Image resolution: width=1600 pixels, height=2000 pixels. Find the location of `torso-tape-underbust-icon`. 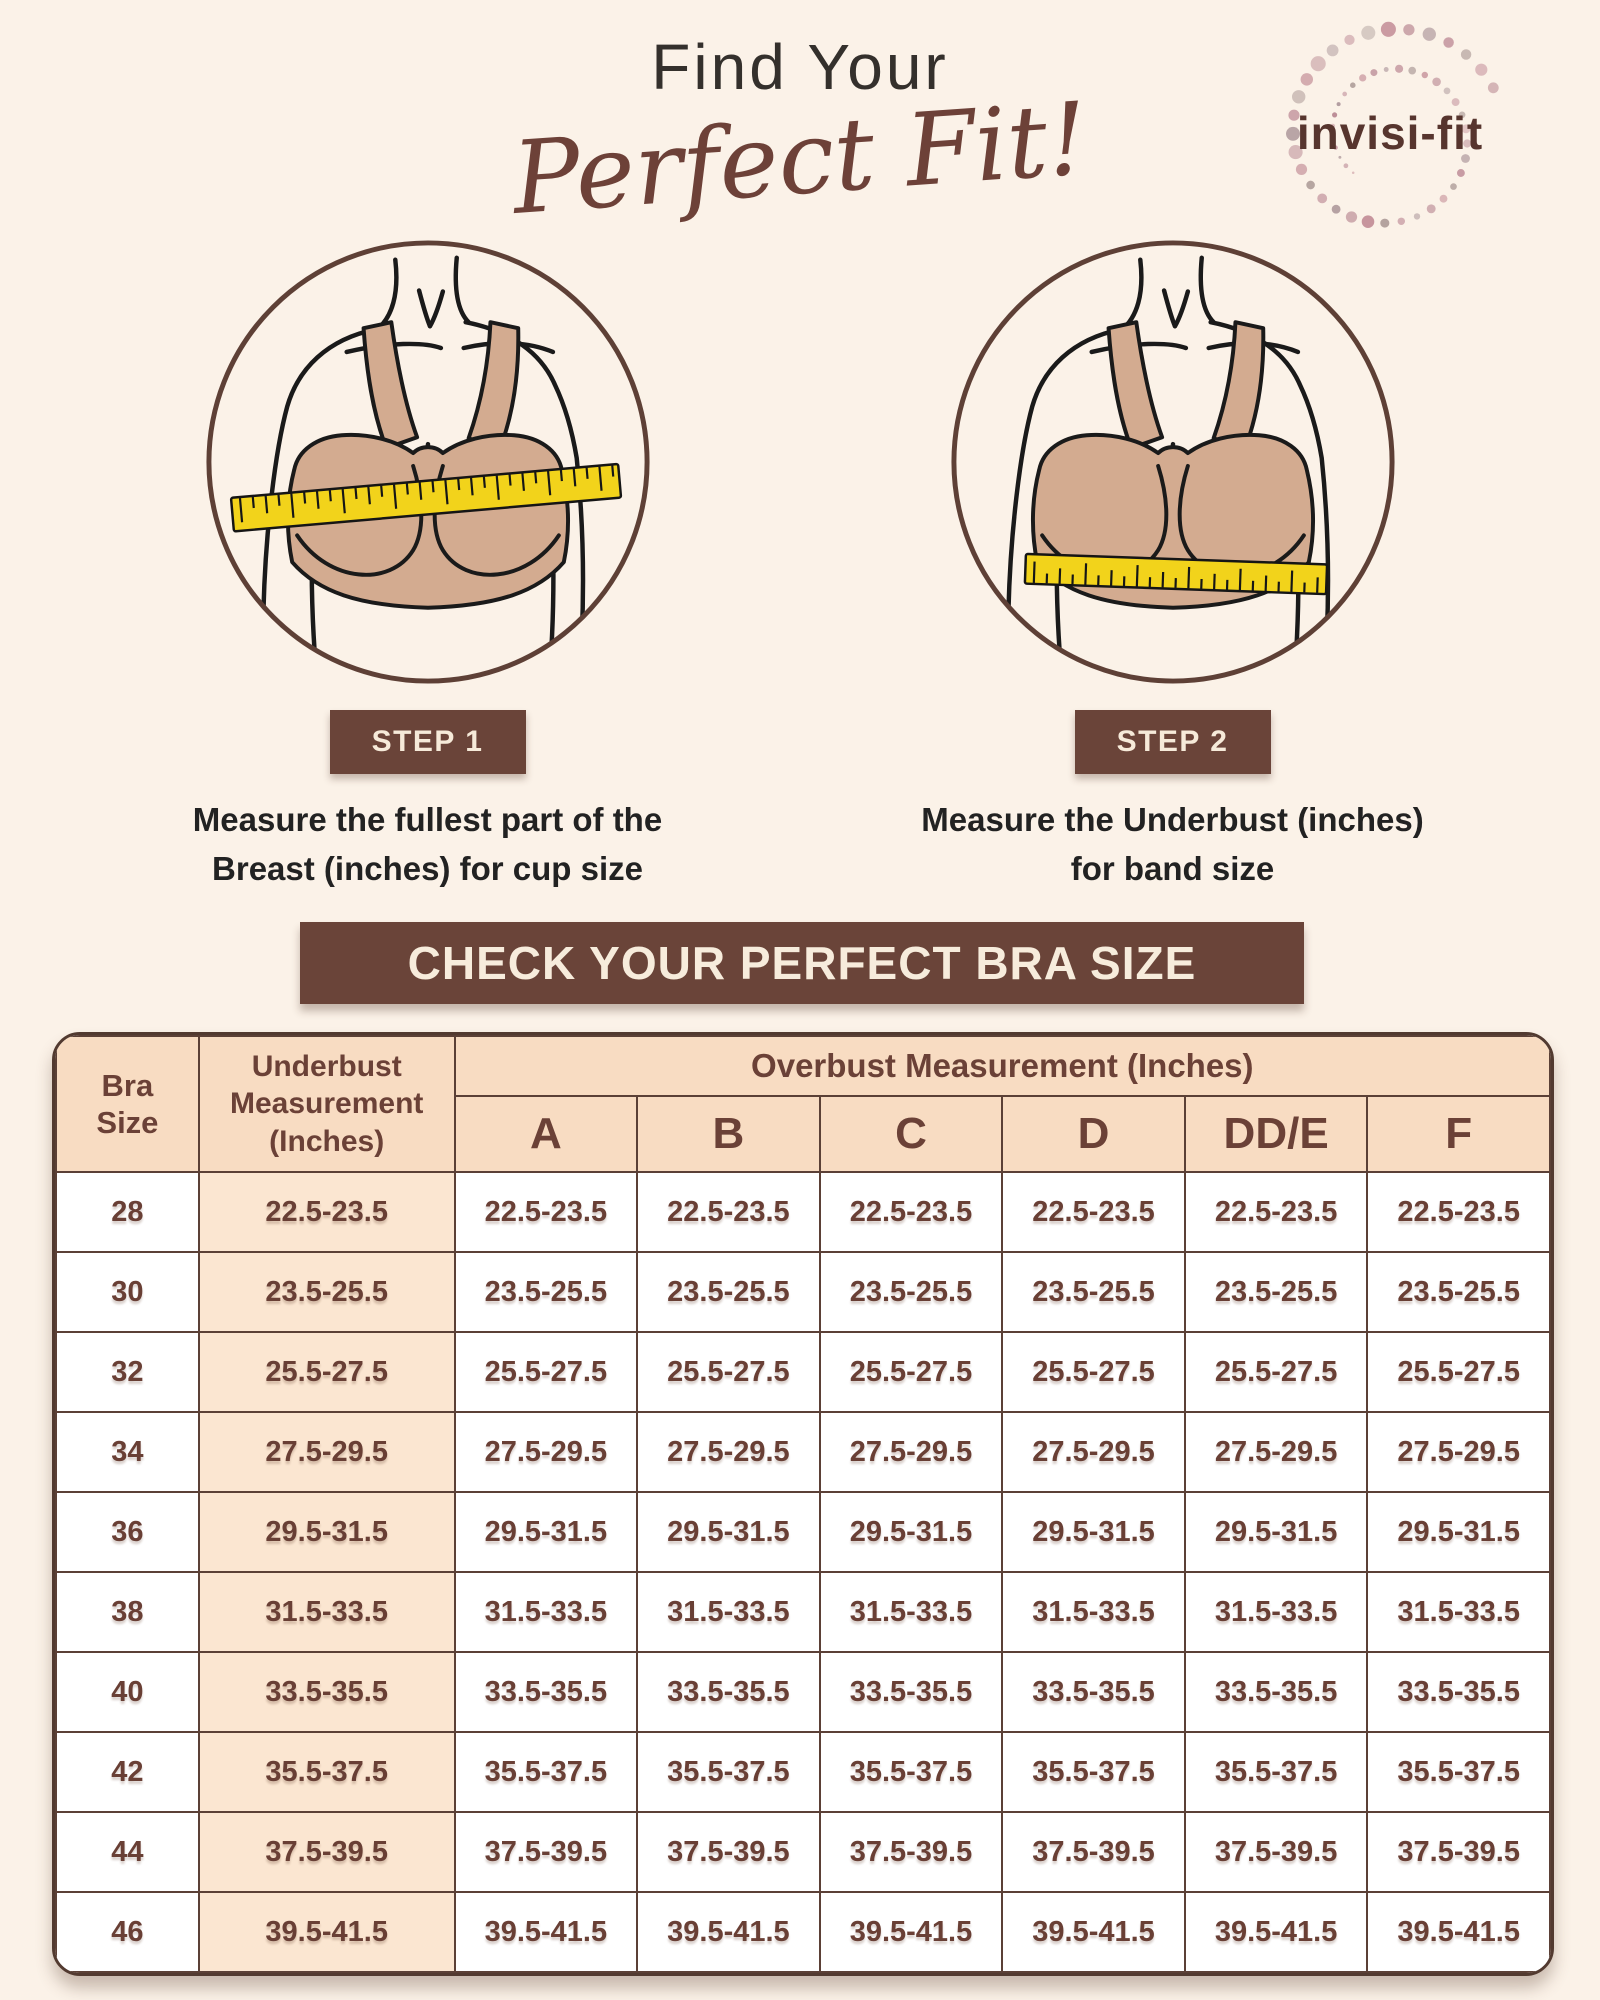

torso-tape-underbust-icon is located at coordinates (1172, 462).